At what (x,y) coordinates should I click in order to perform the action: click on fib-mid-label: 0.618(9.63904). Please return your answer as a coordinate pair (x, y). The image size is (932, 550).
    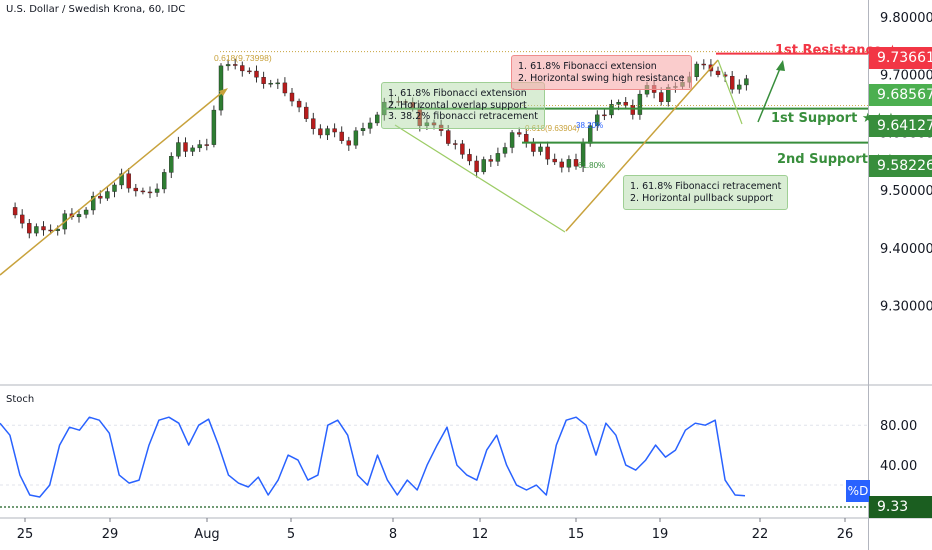
    Looking at the image, I should click on (552, 128).